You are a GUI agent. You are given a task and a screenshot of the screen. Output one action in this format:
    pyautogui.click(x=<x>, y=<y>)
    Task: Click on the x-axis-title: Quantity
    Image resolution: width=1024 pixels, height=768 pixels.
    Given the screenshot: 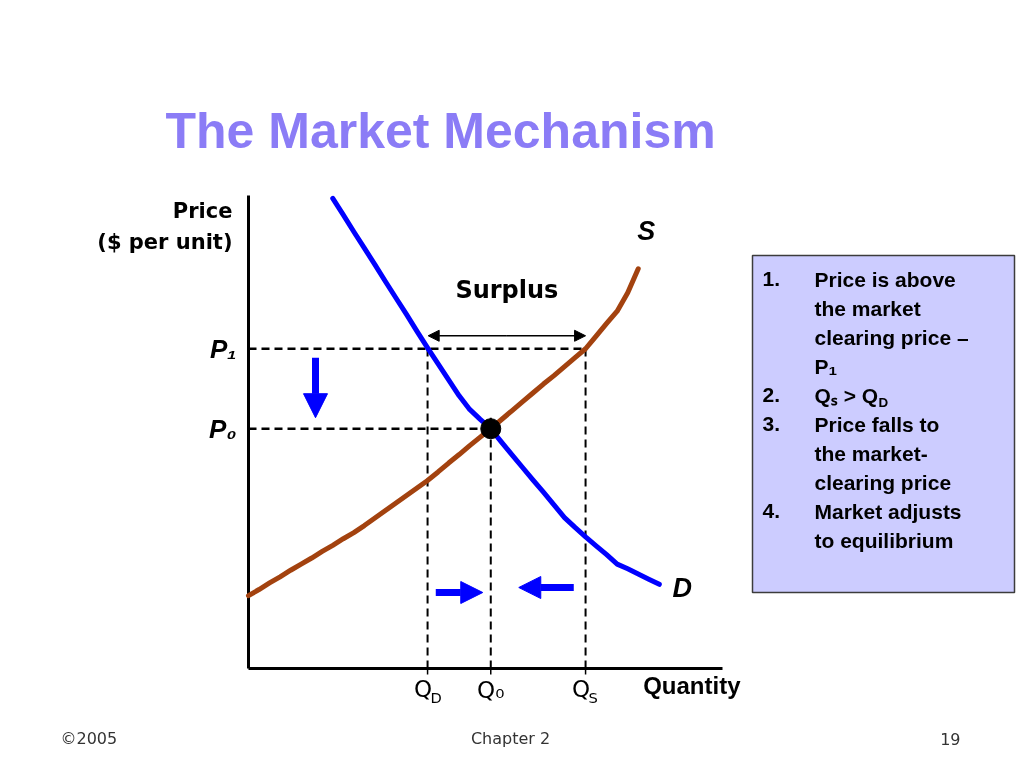 What is the action you would take?
    pyautogui.click(x=692, y=685)
    